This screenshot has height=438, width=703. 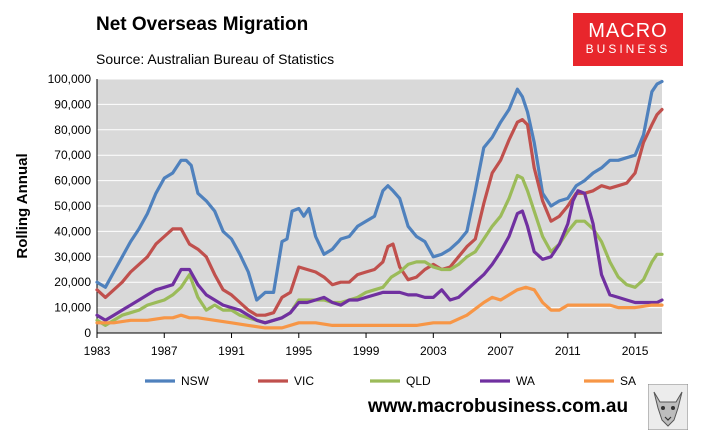 What do you see at coordinates (298, 351) in the screenshot?
I see `x-tick-label: 1995` at bounding box center [298, 351].